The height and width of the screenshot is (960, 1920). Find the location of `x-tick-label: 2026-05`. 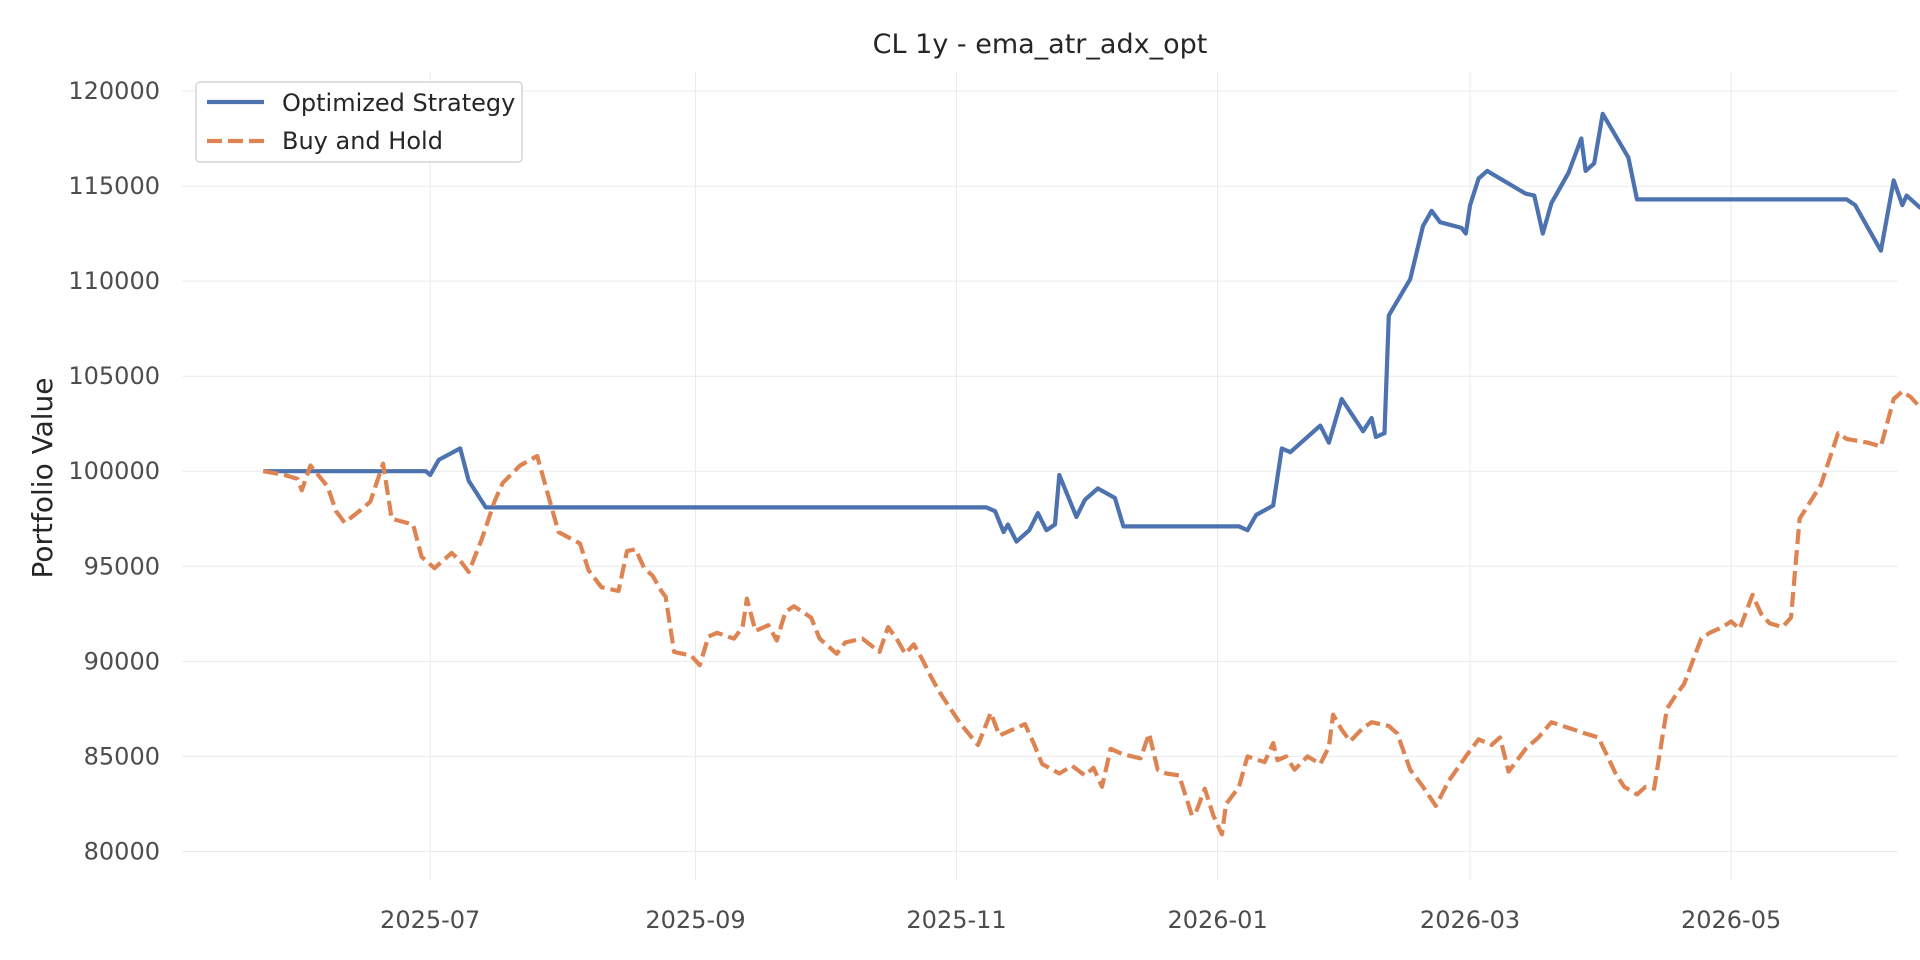

x-tick-label: 2026-05 is located at coordinates (1731, 920).